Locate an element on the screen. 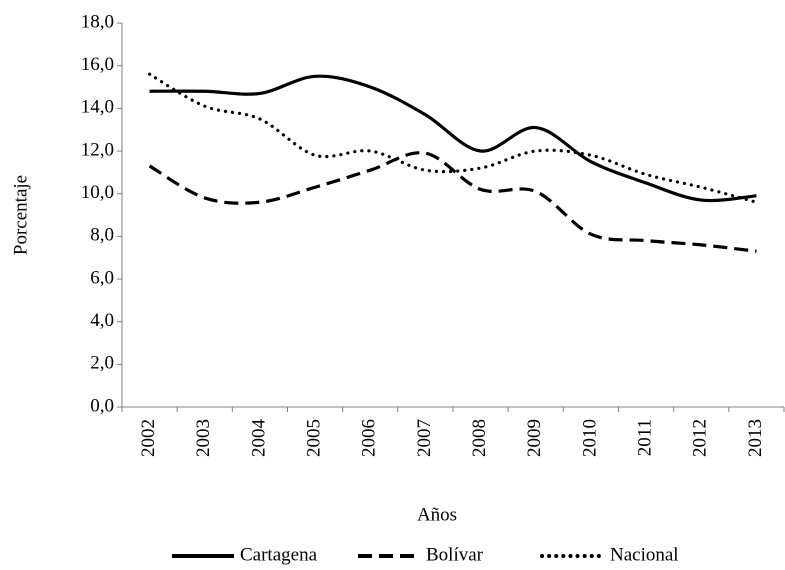  x-tick-label: 2007 is located at coordinates (424, 438).